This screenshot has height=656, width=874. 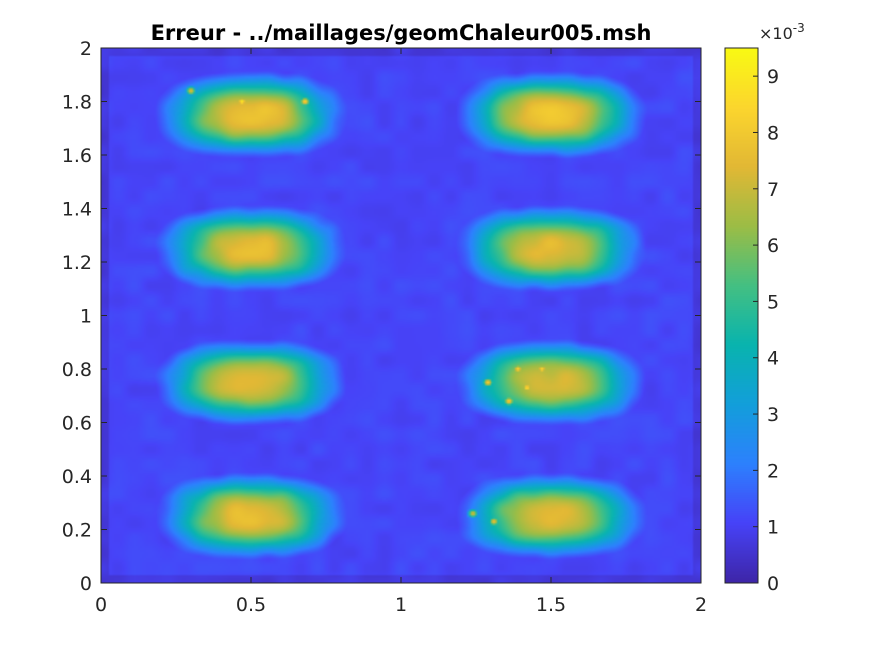 I want to click on colorbar-tick-label: 7, so click(x=773, y=190).